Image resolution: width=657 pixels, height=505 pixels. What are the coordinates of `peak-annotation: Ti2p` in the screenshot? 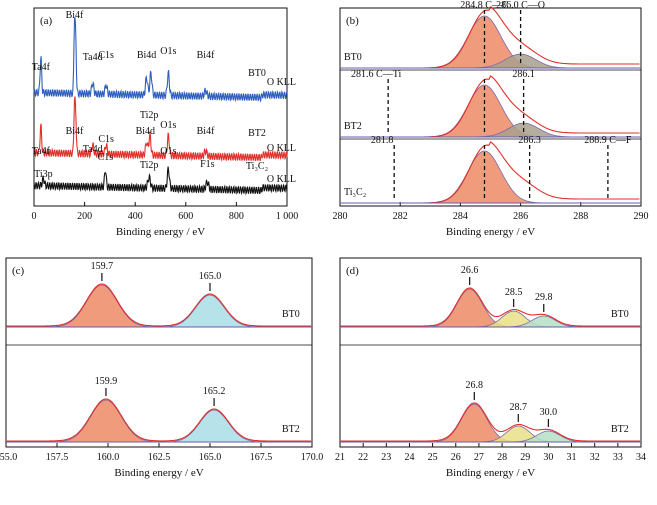 It's located at (149, 115).